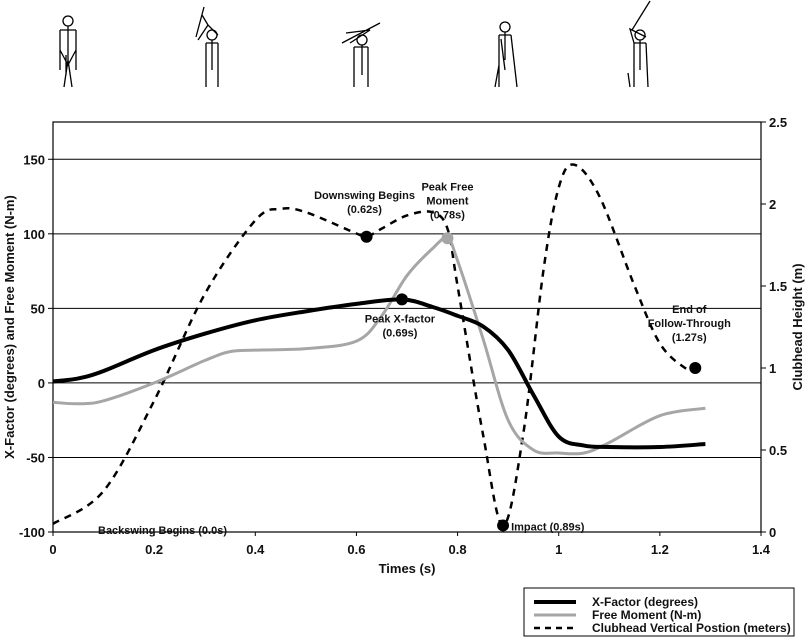 The height and width of the screenshot is (642, 811). What do you see at coordinates (68, 51) in the screenshot?
I see `golfer-address-icon` at bounding box center [68, 51].